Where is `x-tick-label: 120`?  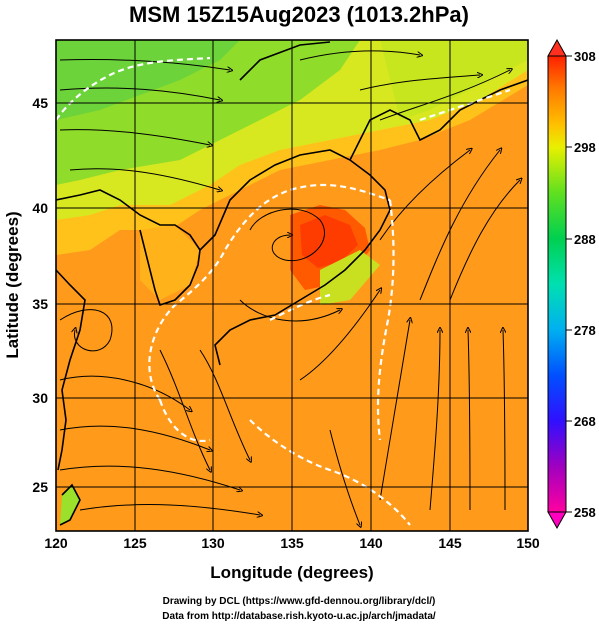 x-tick-label: 120 is located at coordinates (56, 543).